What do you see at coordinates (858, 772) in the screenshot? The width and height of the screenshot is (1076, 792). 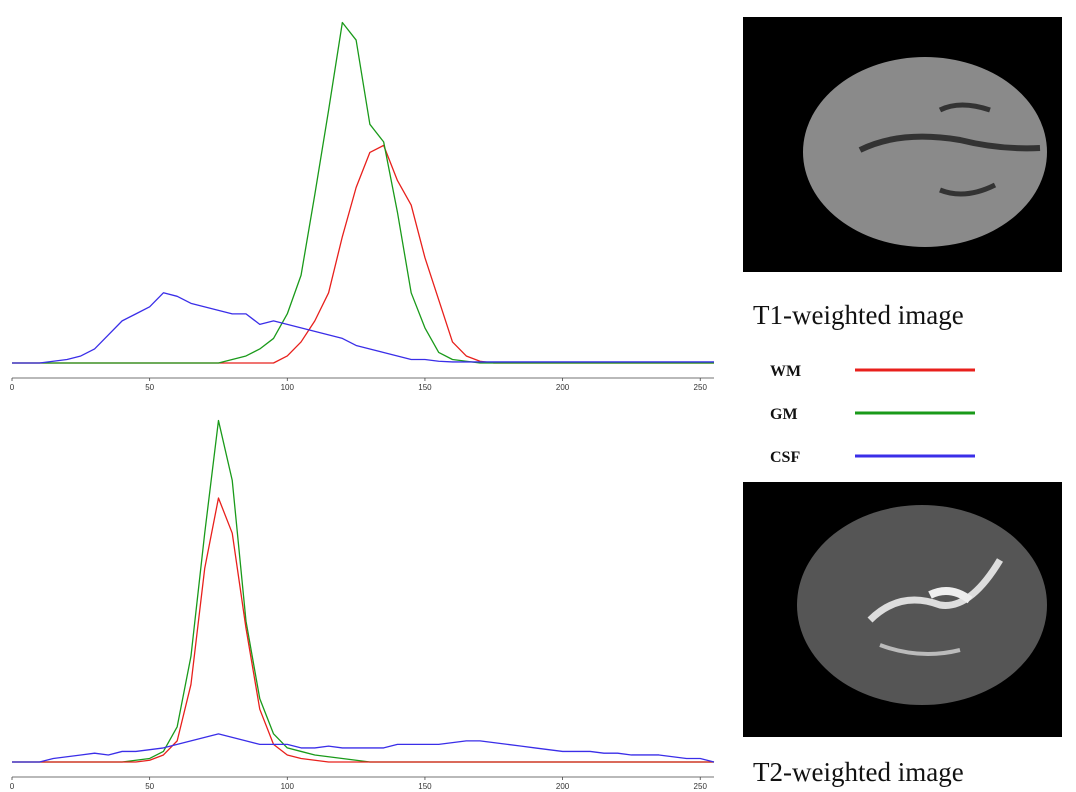 I see `image-caption: T2-weighted image` at bounding box center [858, 772].